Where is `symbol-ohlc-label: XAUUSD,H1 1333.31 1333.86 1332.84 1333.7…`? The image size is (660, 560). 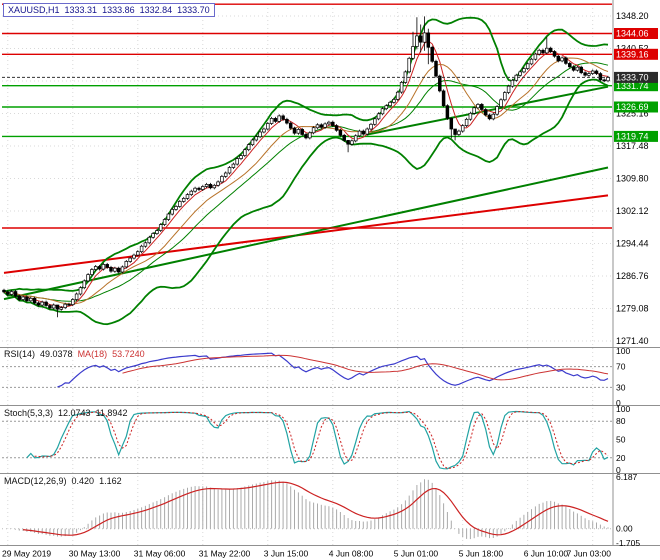 symbol-ohlc-label: XAUUSD,H1 1333.31 1333.86 1332.84 1333.7… is located at coordinates (109, 10).